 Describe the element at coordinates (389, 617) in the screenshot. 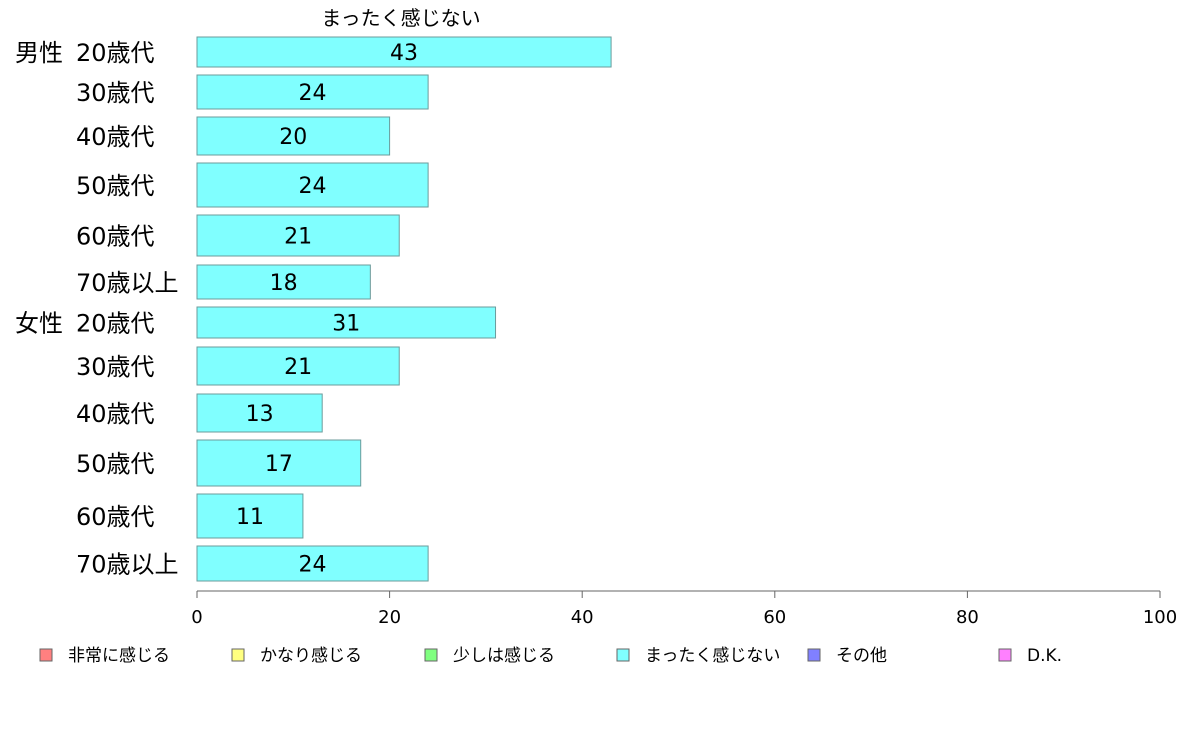

I see `x-tick-label: 20` at that location.